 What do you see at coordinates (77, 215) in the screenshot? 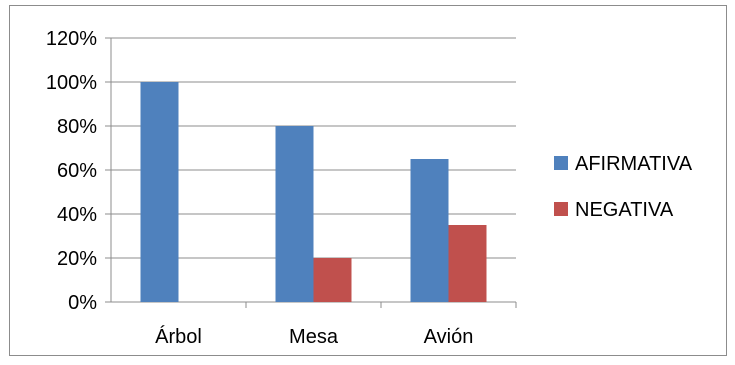
I see `y-tick-label: 40%` at bounding box center [77, 215].